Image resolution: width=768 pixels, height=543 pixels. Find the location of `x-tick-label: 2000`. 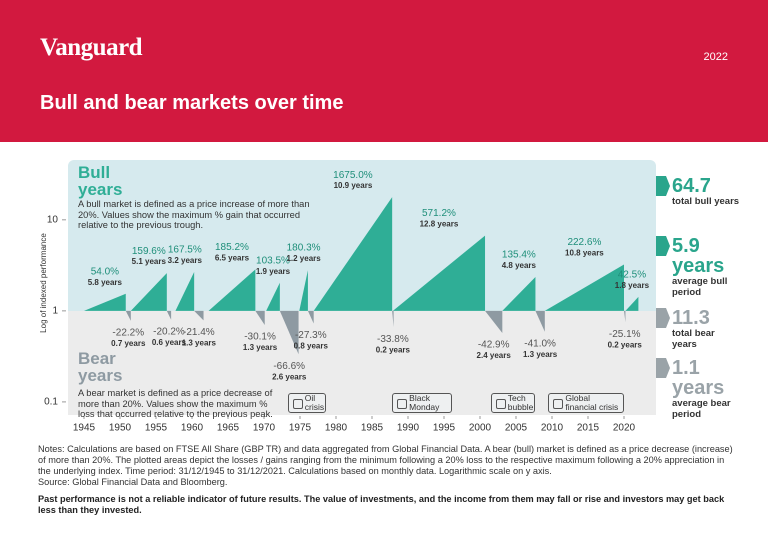

x-tick-label: 2000 is located at coordinates (480, 428).